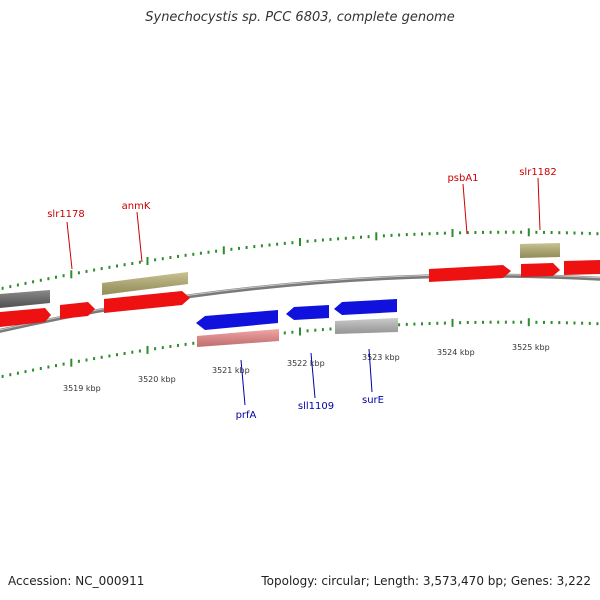 The height and width of the screenshot is (600, 600). Describe the element at coordinates (157, 379) in the screenshot. I see `scale-label: 3520 kbp` at that location.